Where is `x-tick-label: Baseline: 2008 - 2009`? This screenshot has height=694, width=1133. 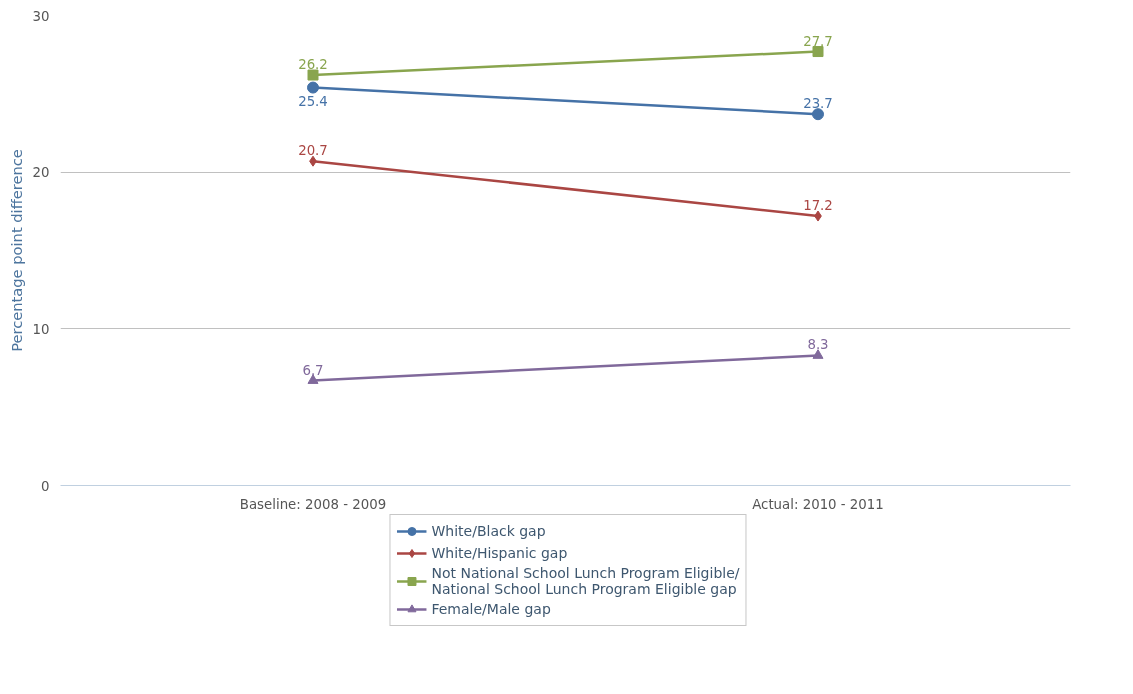
x-tick-label: Baseline: 2008 - 2009 is located at coordinates (313, 504).